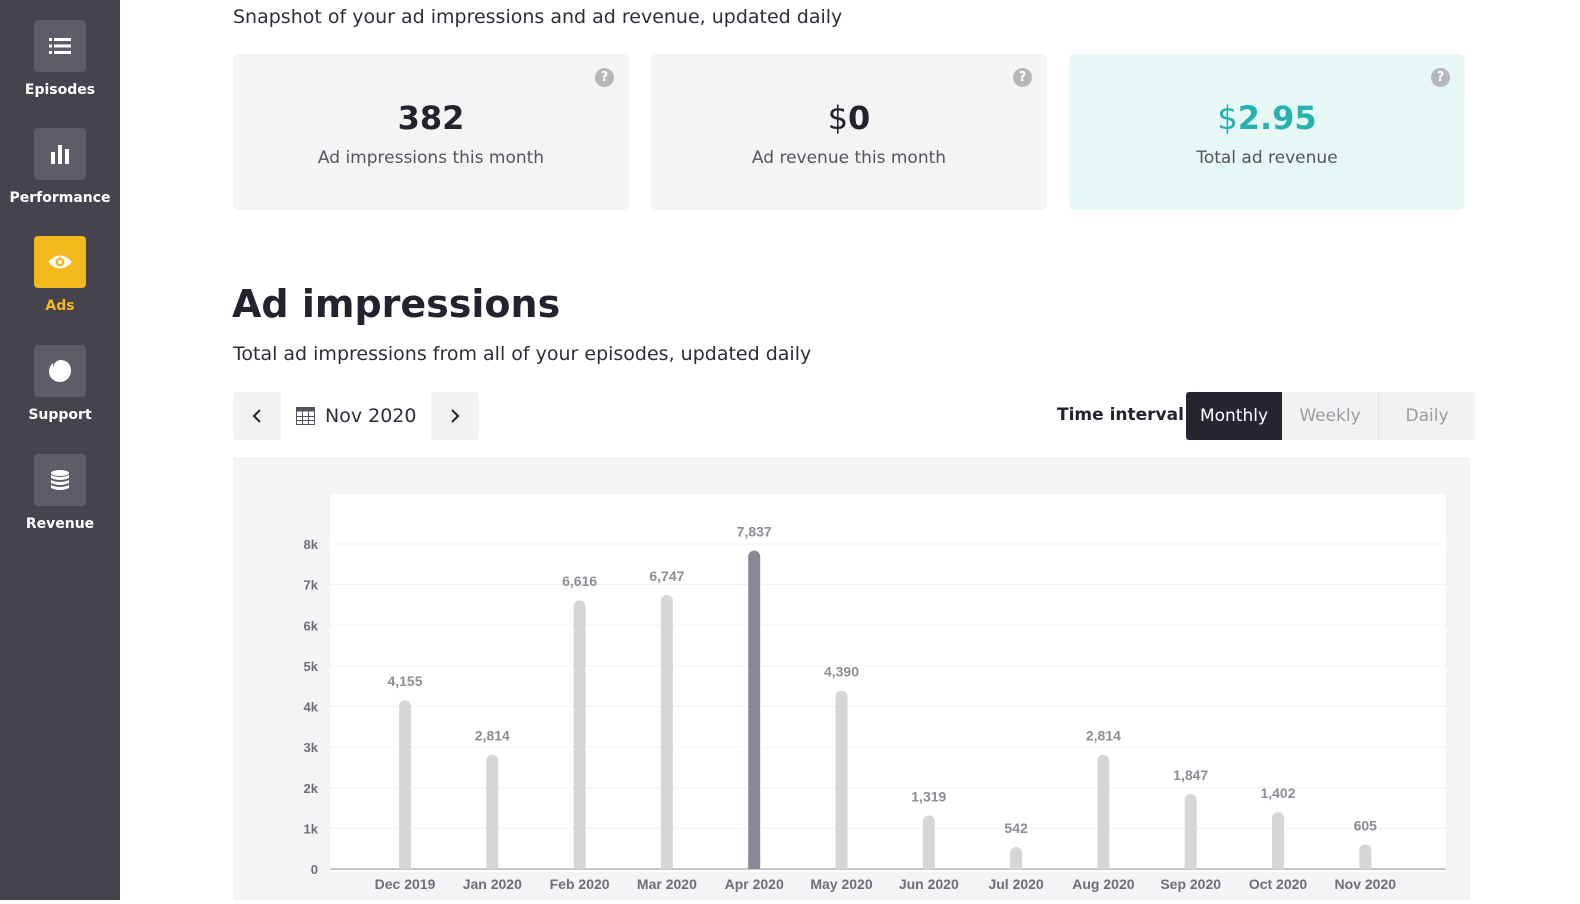  I want to click on x-tick-label: Jan 2020, so click(492, 884).